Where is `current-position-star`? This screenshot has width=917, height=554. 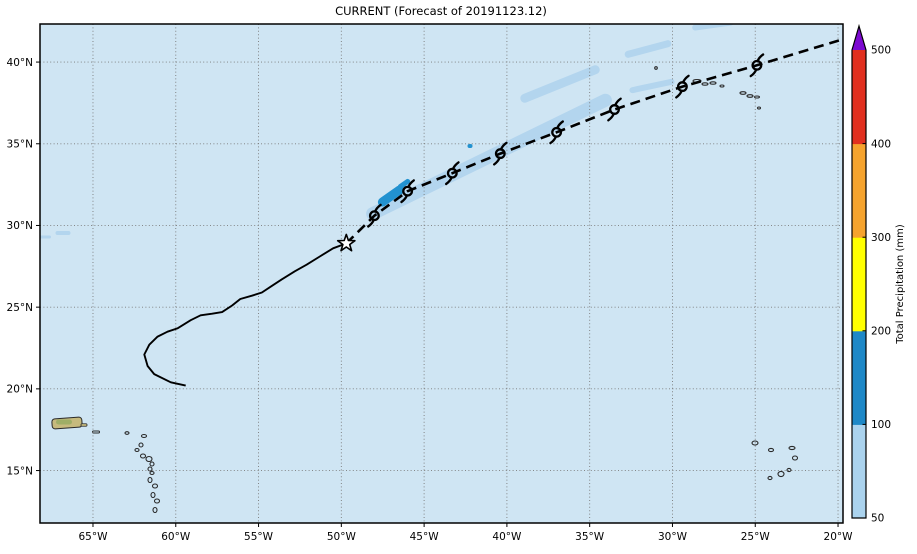
current-position-star is located at coordinates (346, 242).